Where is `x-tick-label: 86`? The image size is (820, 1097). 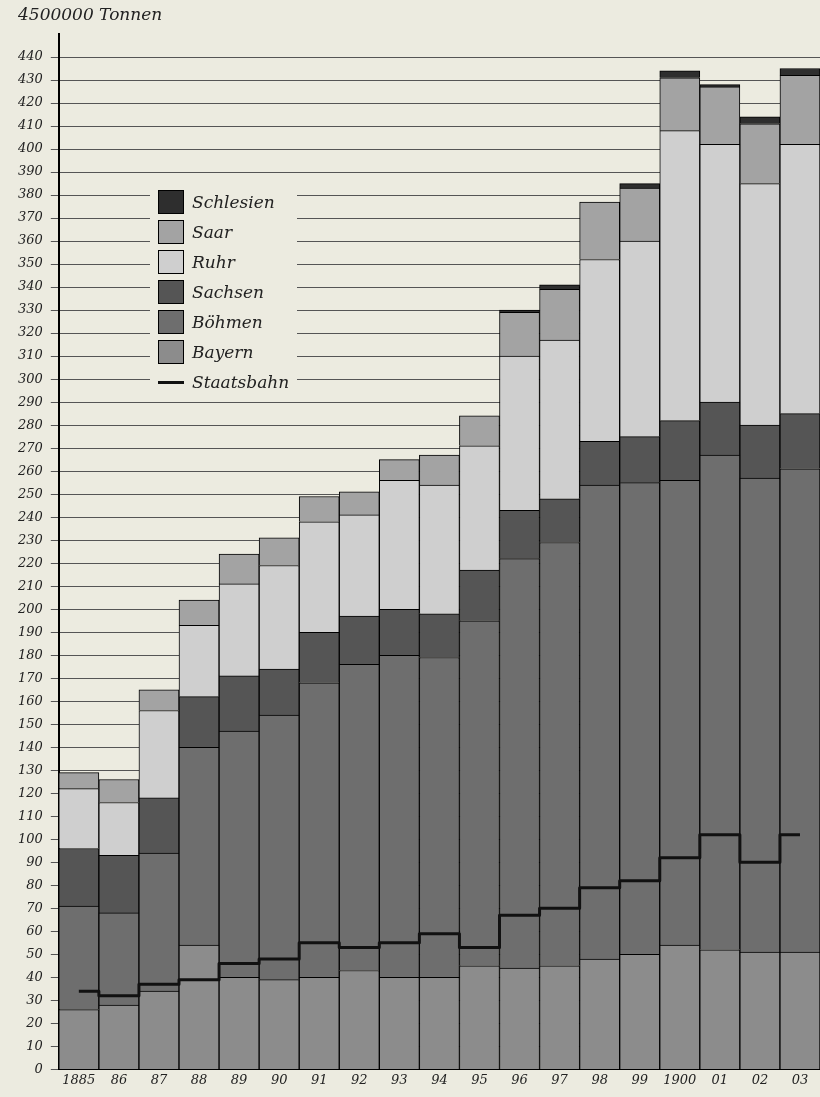 x-tick-label: 86 is located at coordinates (119, 1079).